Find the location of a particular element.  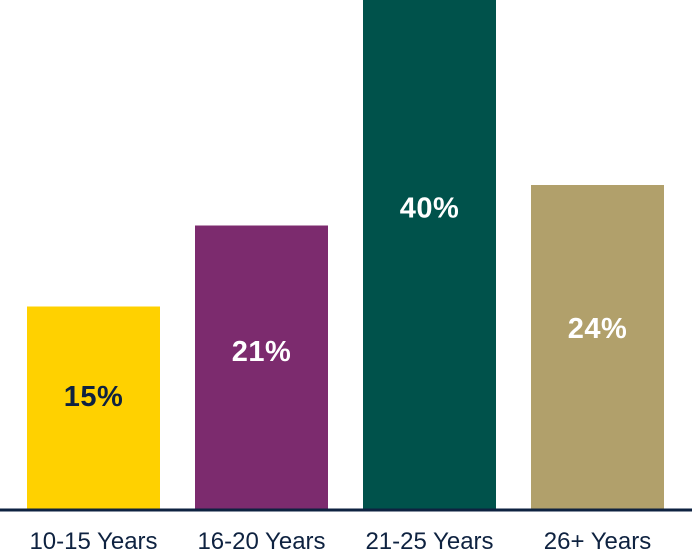

x-tick-label-3: 21-25 Years is located at coordinates (429, 541).